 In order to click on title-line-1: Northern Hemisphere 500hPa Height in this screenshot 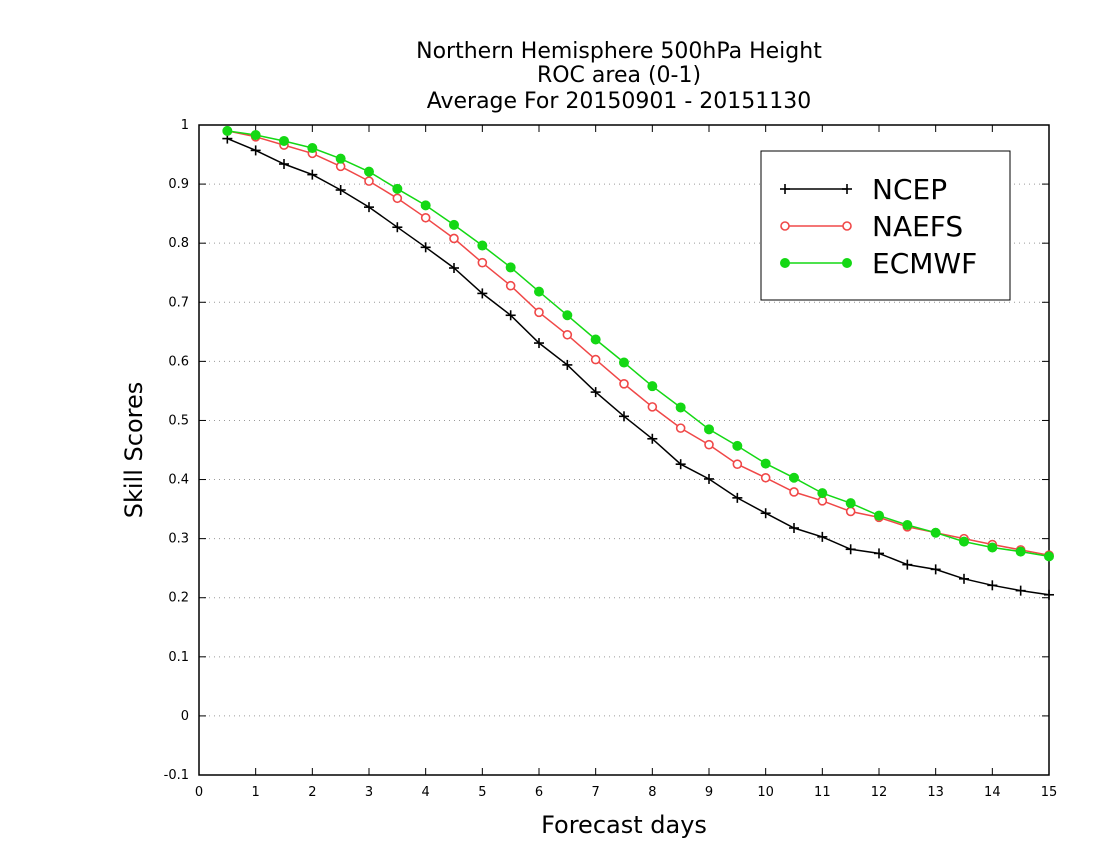, I will do `click(619, 51)`.